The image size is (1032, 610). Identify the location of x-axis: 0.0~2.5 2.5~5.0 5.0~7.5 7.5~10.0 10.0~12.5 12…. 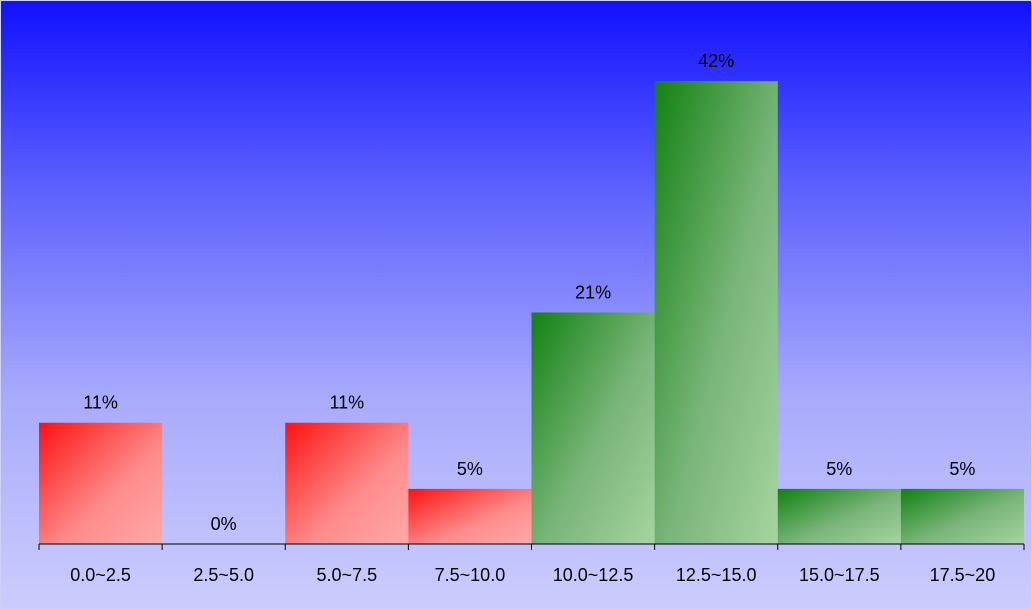
(531, 564).